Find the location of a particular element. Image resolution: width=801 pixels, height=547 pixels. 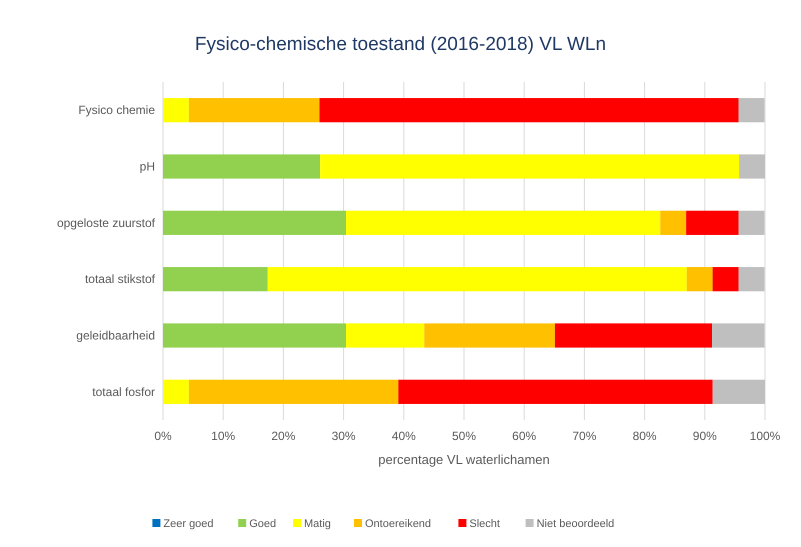

y-tick-label: pH is located at coordinates (147, 167).